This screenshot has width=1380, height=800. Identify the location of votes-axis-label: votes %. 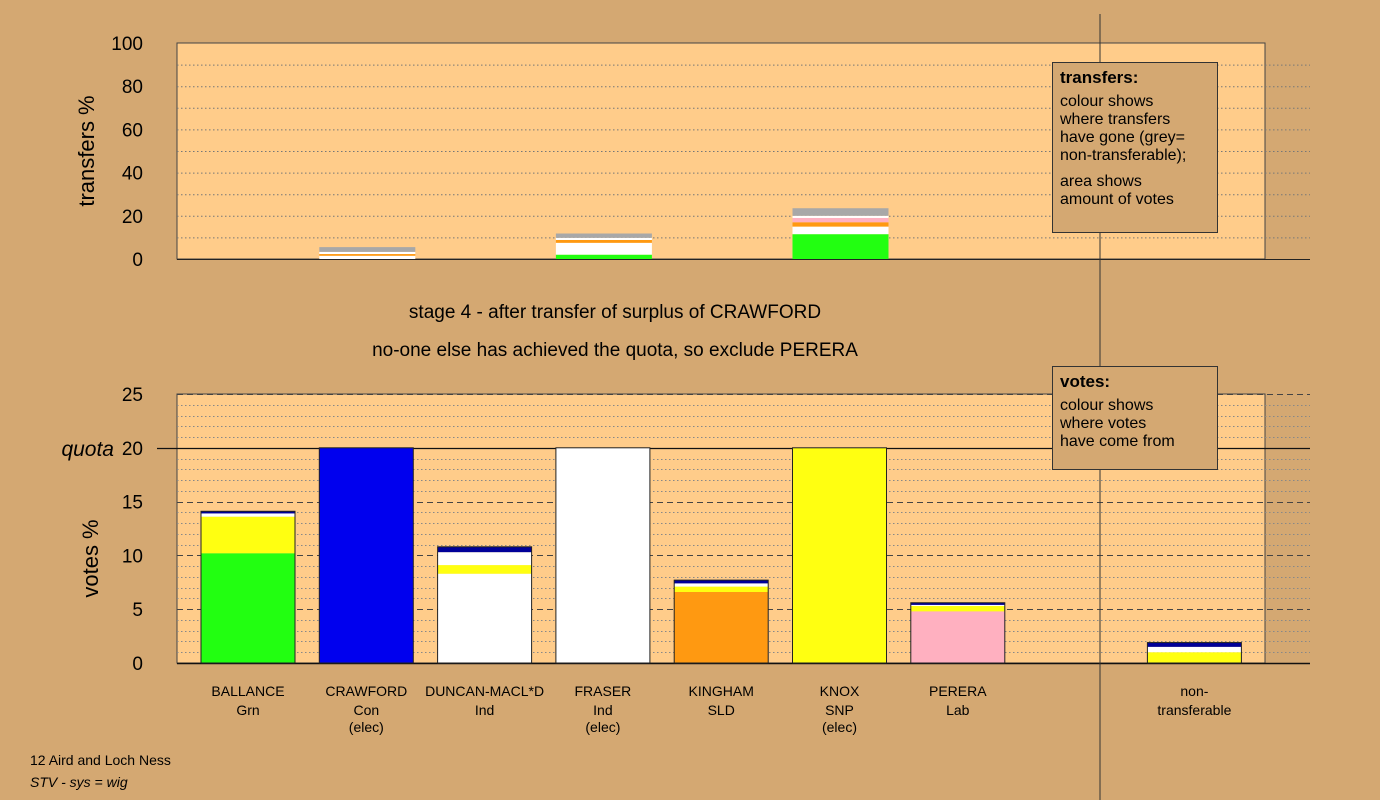
(90, 558).